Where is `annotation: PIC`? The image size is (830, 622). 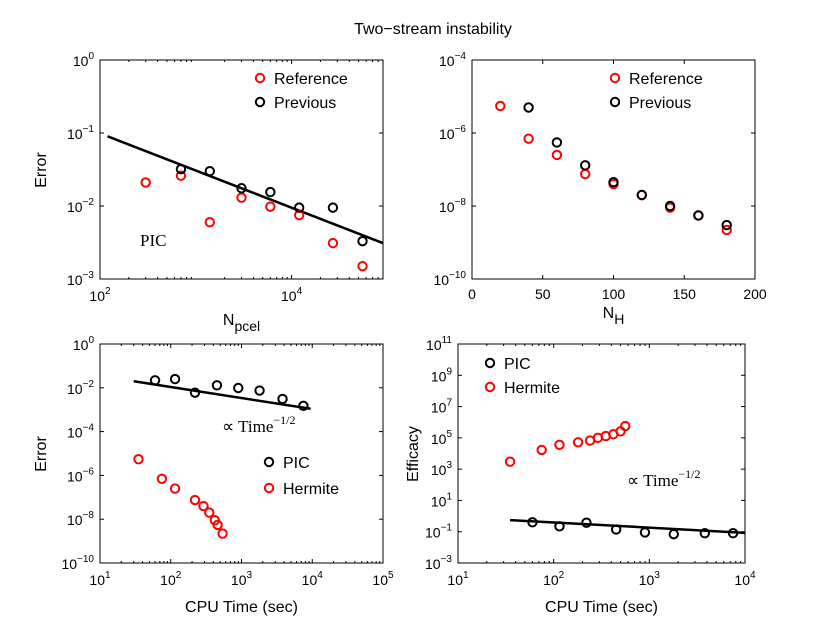 annotation: PIC is located at coordinates (153, 240).